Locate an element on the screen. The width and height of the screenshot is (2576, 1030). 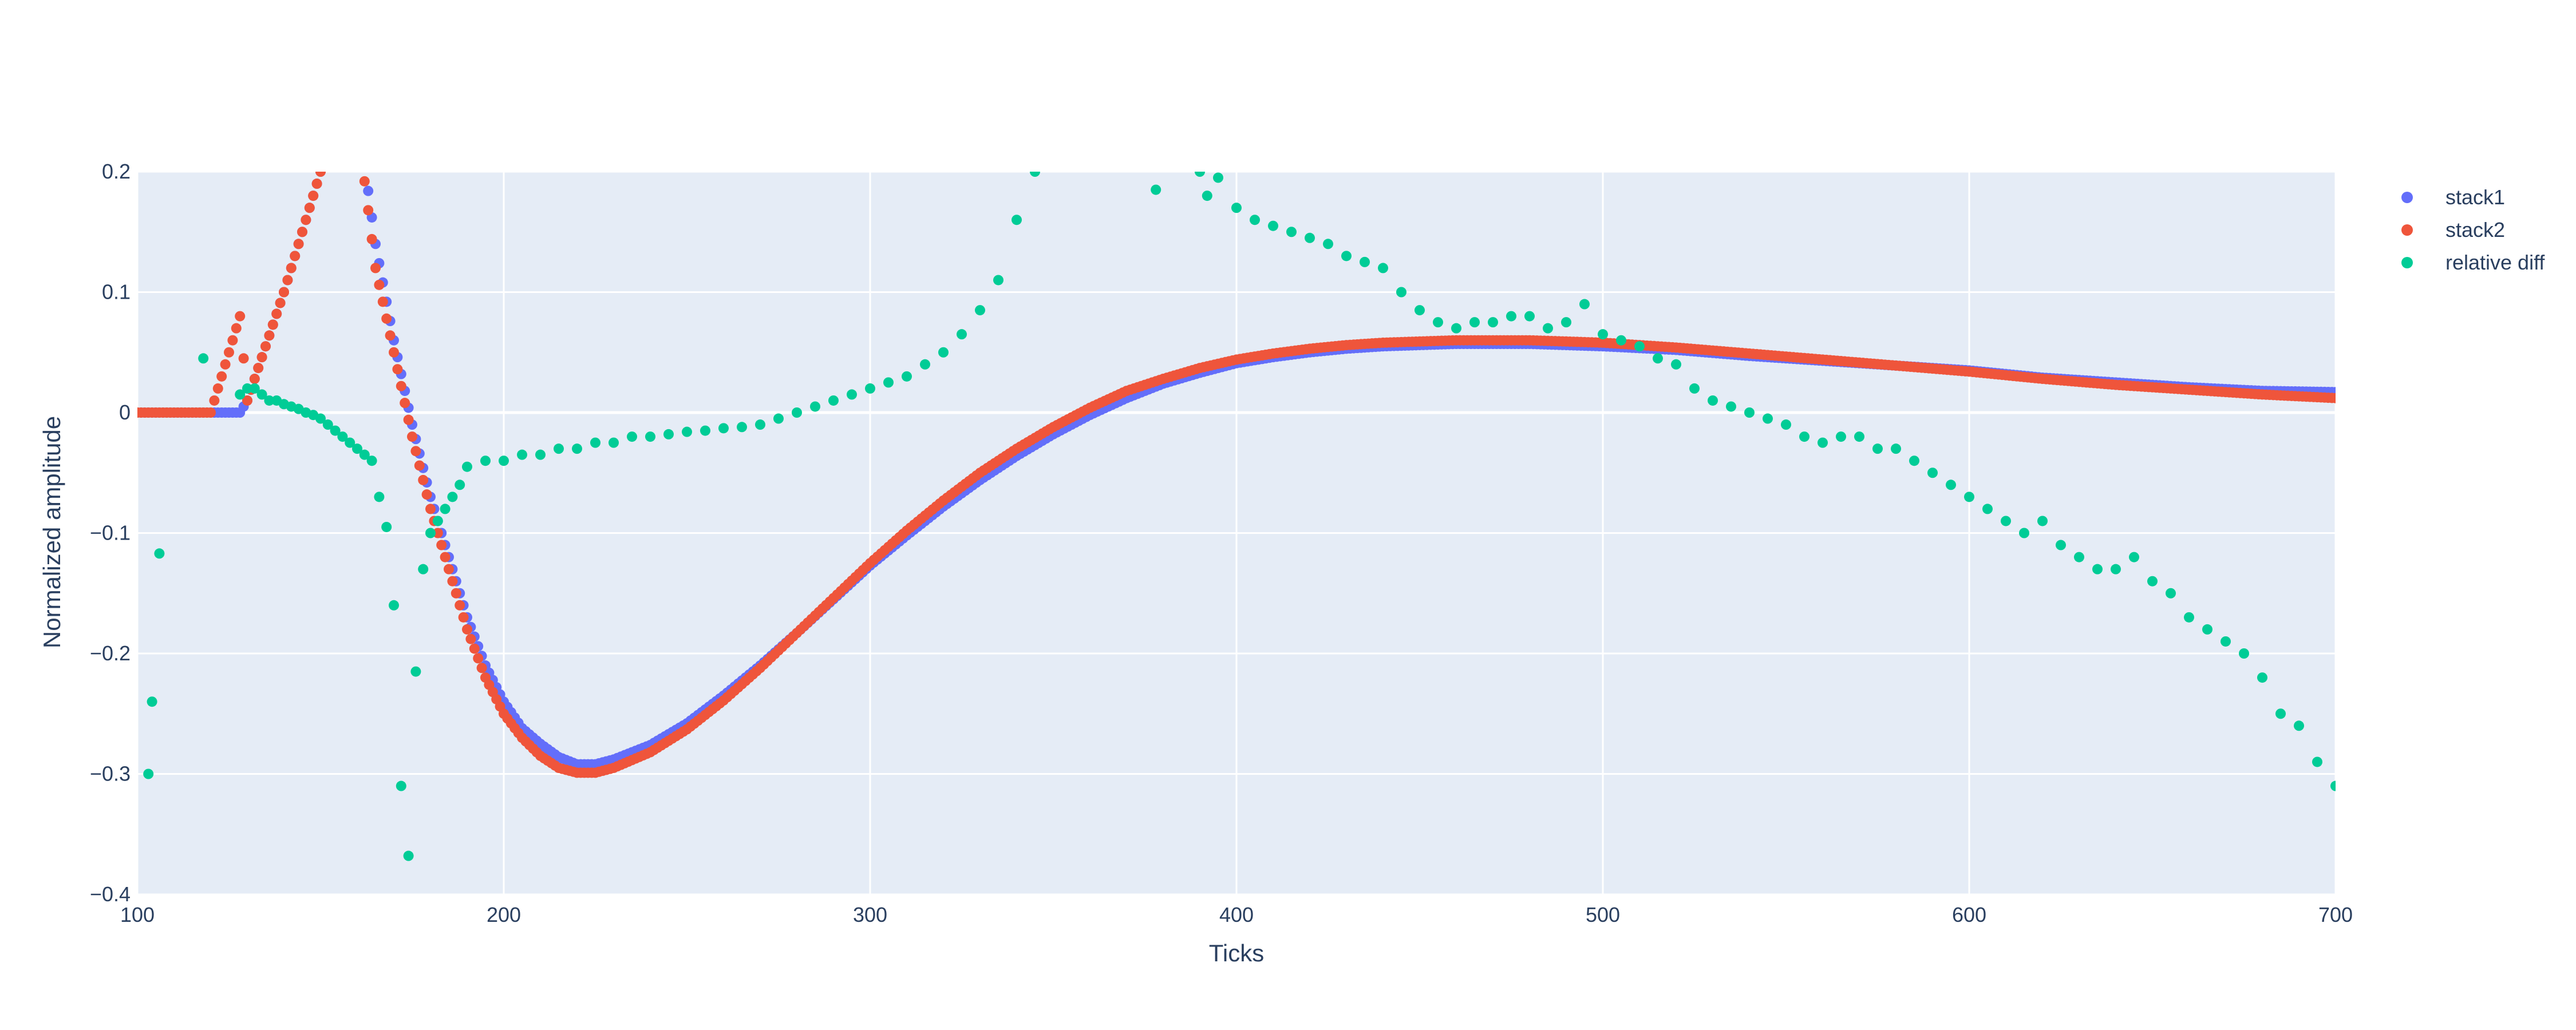
legend-item-stack2: stack2 is located at coordinates (2453, 229).